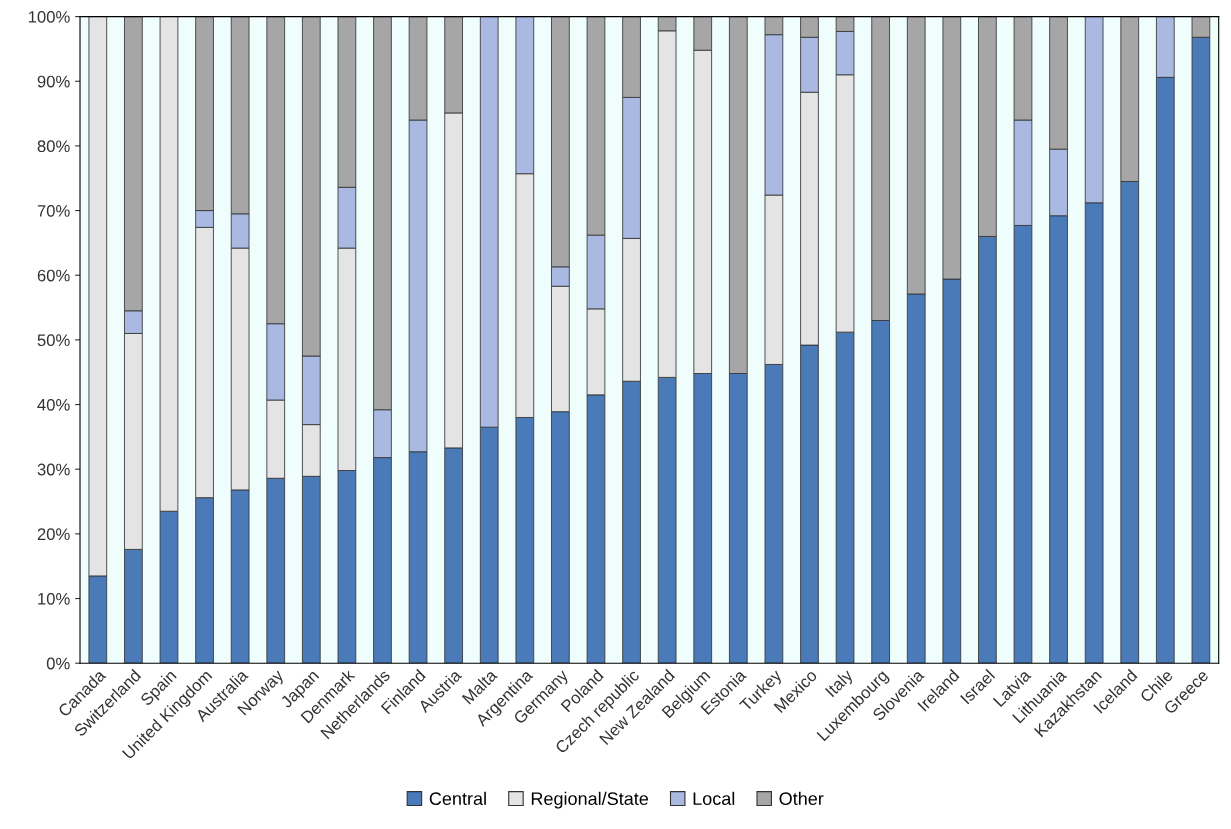  I want to click on legend-label: Central, so click(457, 798).